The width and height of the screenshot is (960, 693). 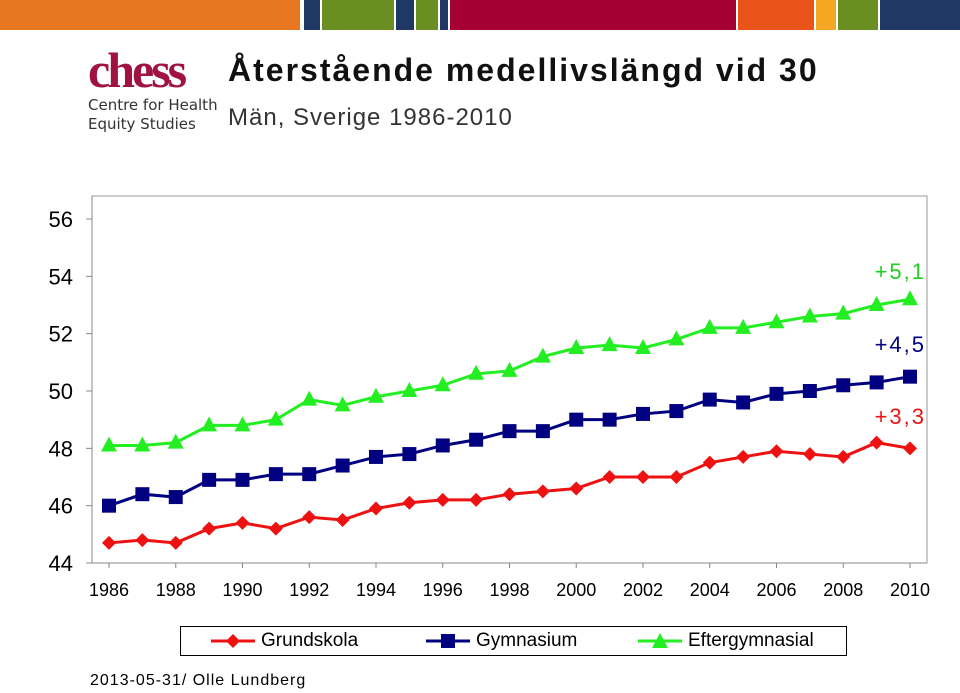 What do you see at coordinates (576, 590) in the screenshot?
I see `x-tick-label: 2000` at bounding box center [576, 590].